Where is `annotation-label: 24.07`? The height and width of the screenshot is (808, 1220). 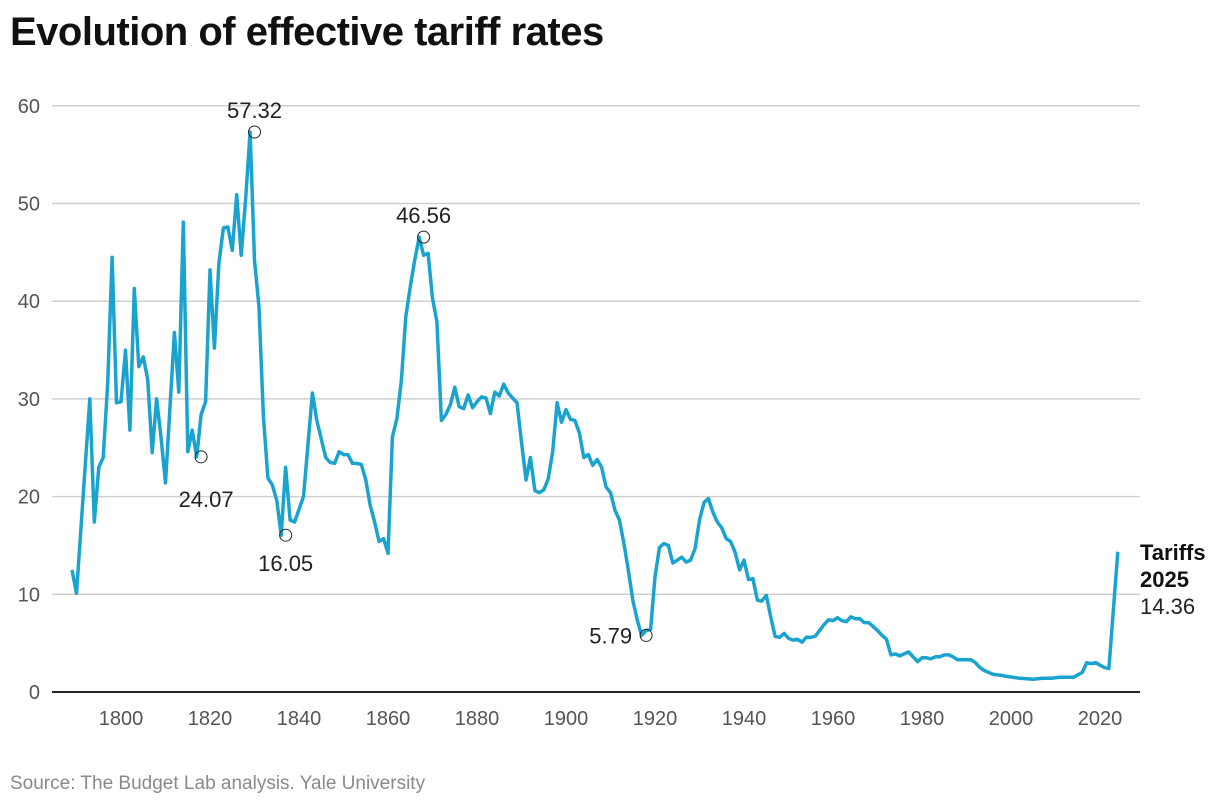 annotation-label: 24.07 is located at coordinates (206, 499).